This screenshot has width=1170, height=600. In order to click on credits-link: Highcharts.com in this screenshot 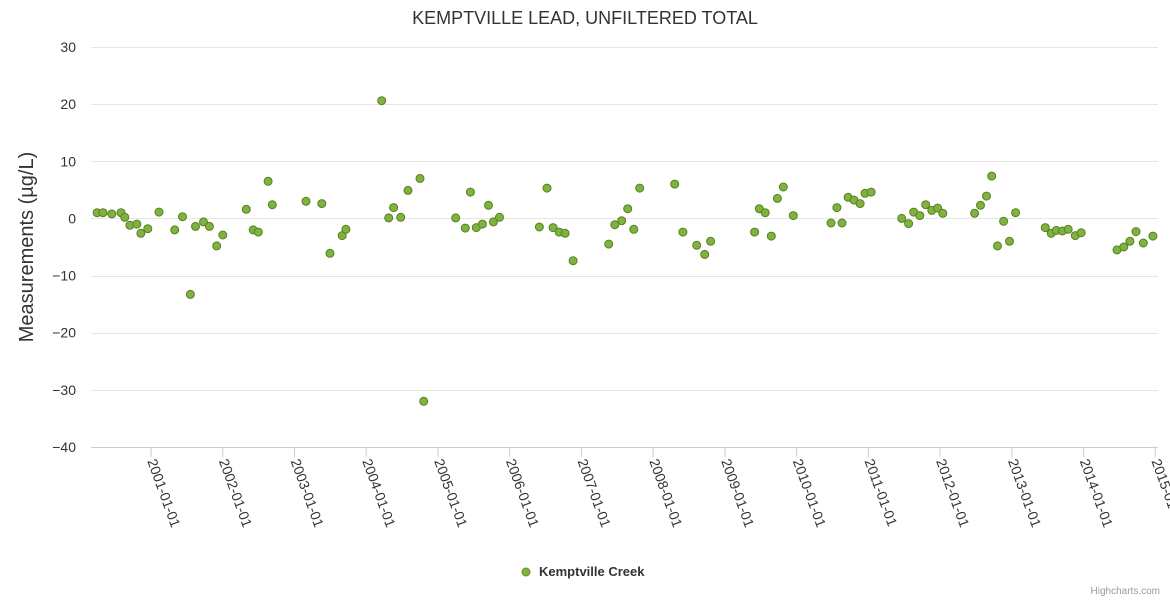, I will do `click(1125, 591)`.